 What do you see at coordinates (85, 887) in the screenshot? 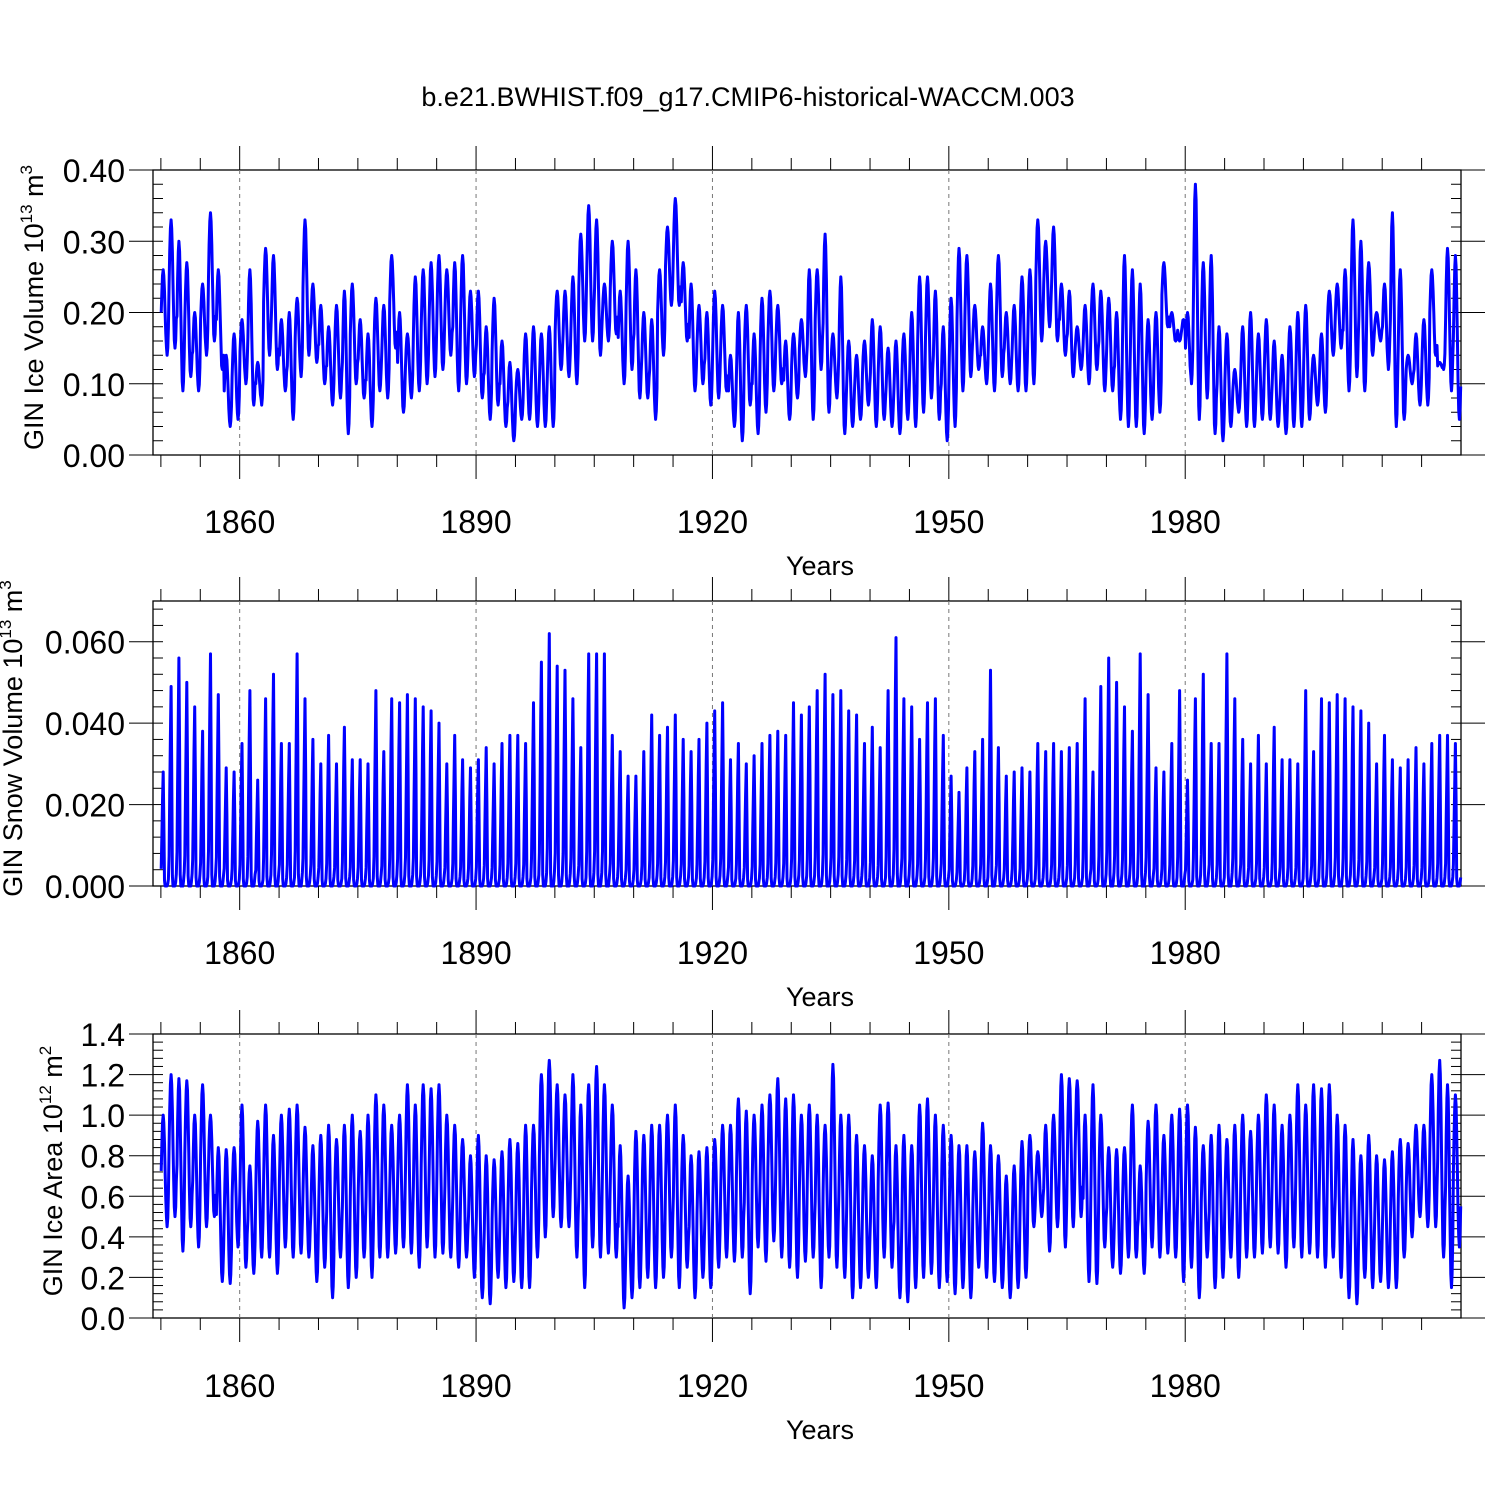
I see `y-tick-label: 0.000` at bounding box center [85, 887].